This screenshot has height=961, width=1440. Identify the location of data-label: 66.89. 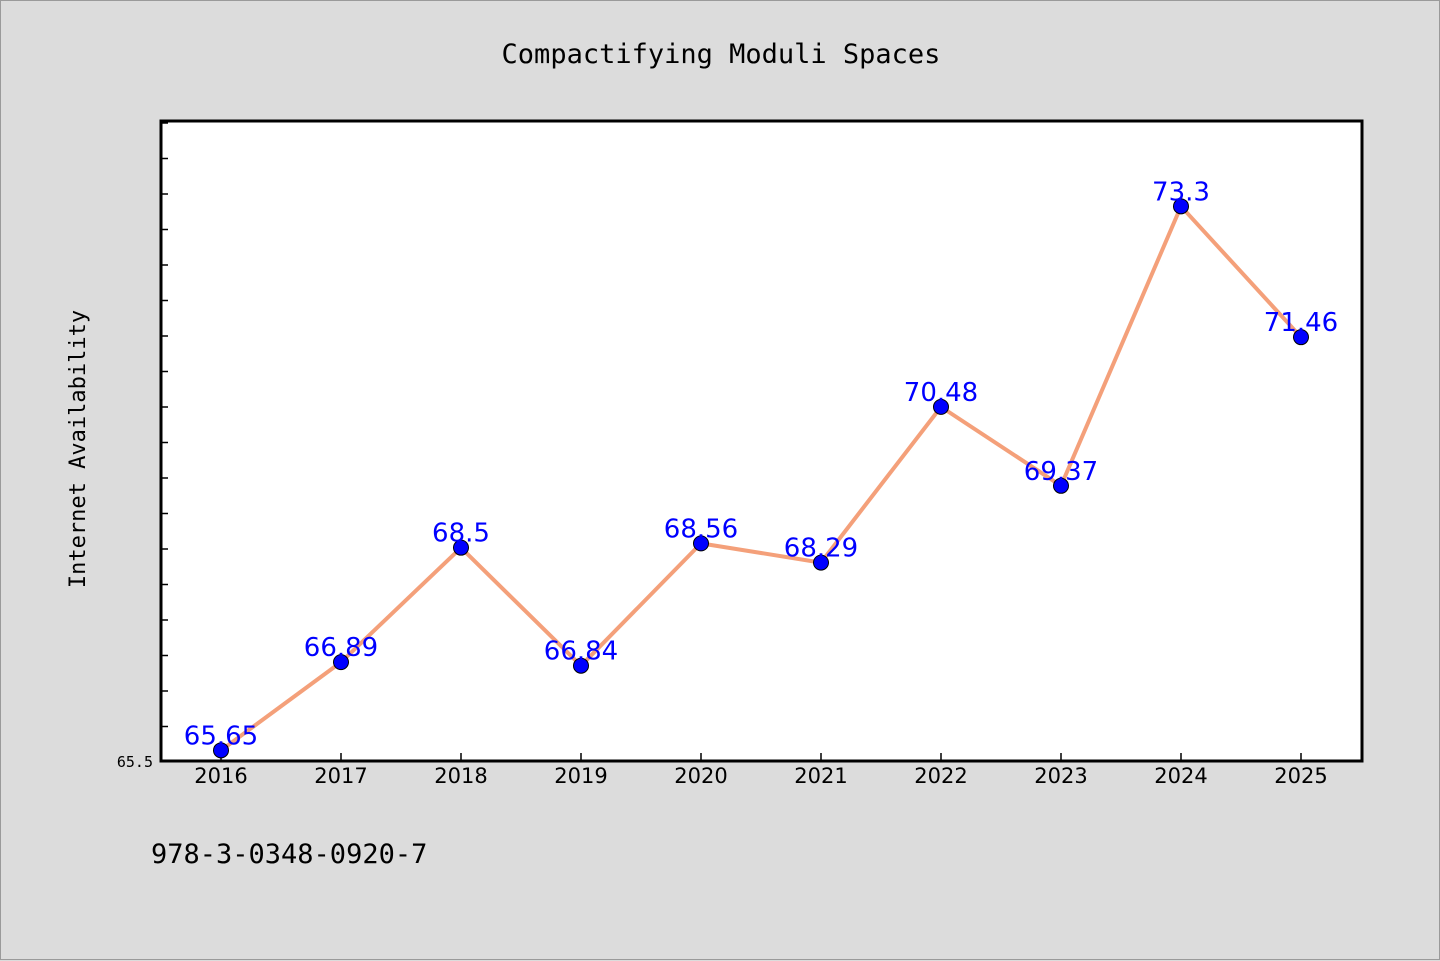
(341, 648).